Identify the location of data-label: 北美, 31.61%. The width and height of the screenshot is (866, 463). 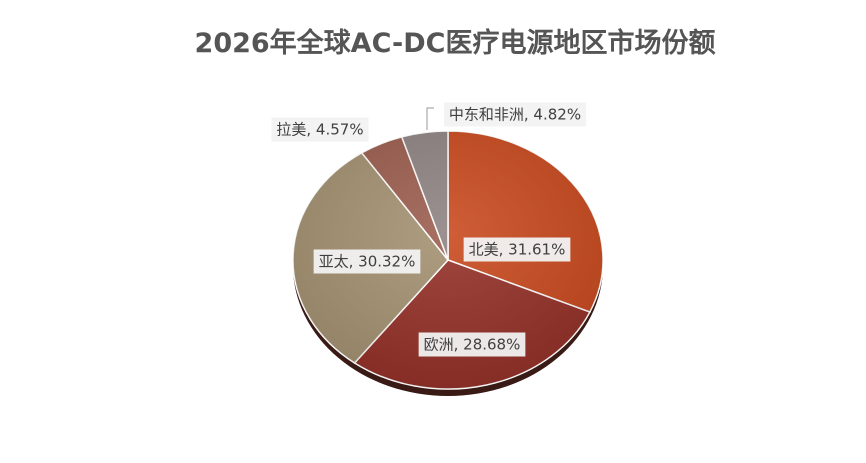
(517, 250).